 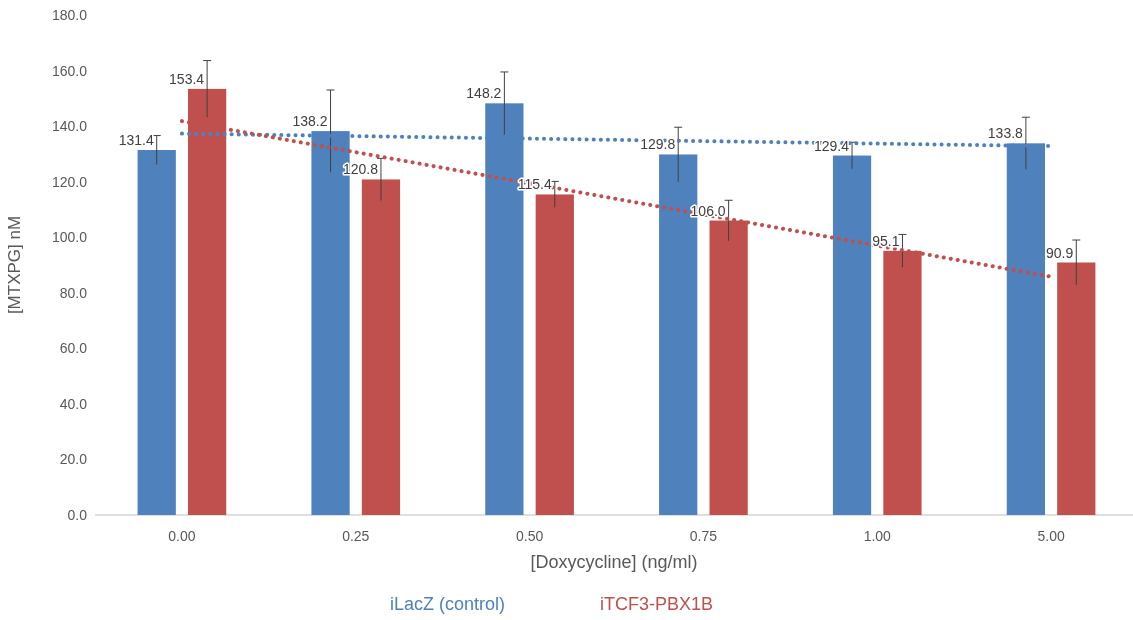 I want to click on y-tick-label: 140.0, so click(x=69, y=126).